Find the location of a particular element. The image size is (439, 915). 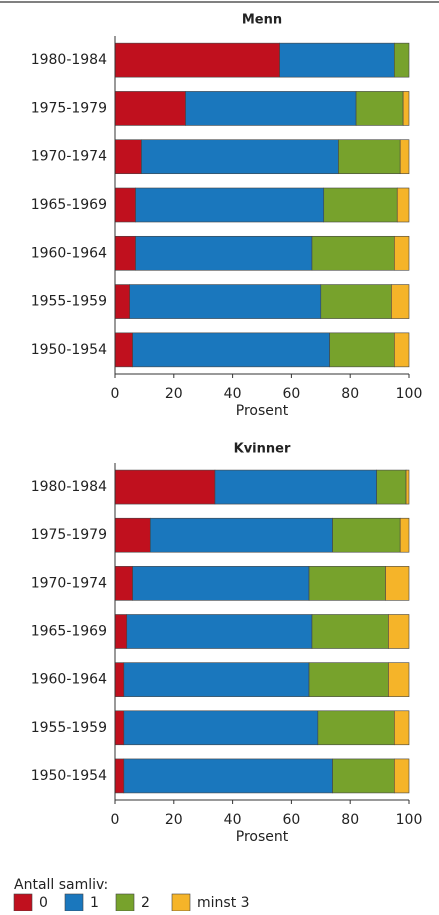

legend-label: minst 3 is located at coordinates (223, 903).